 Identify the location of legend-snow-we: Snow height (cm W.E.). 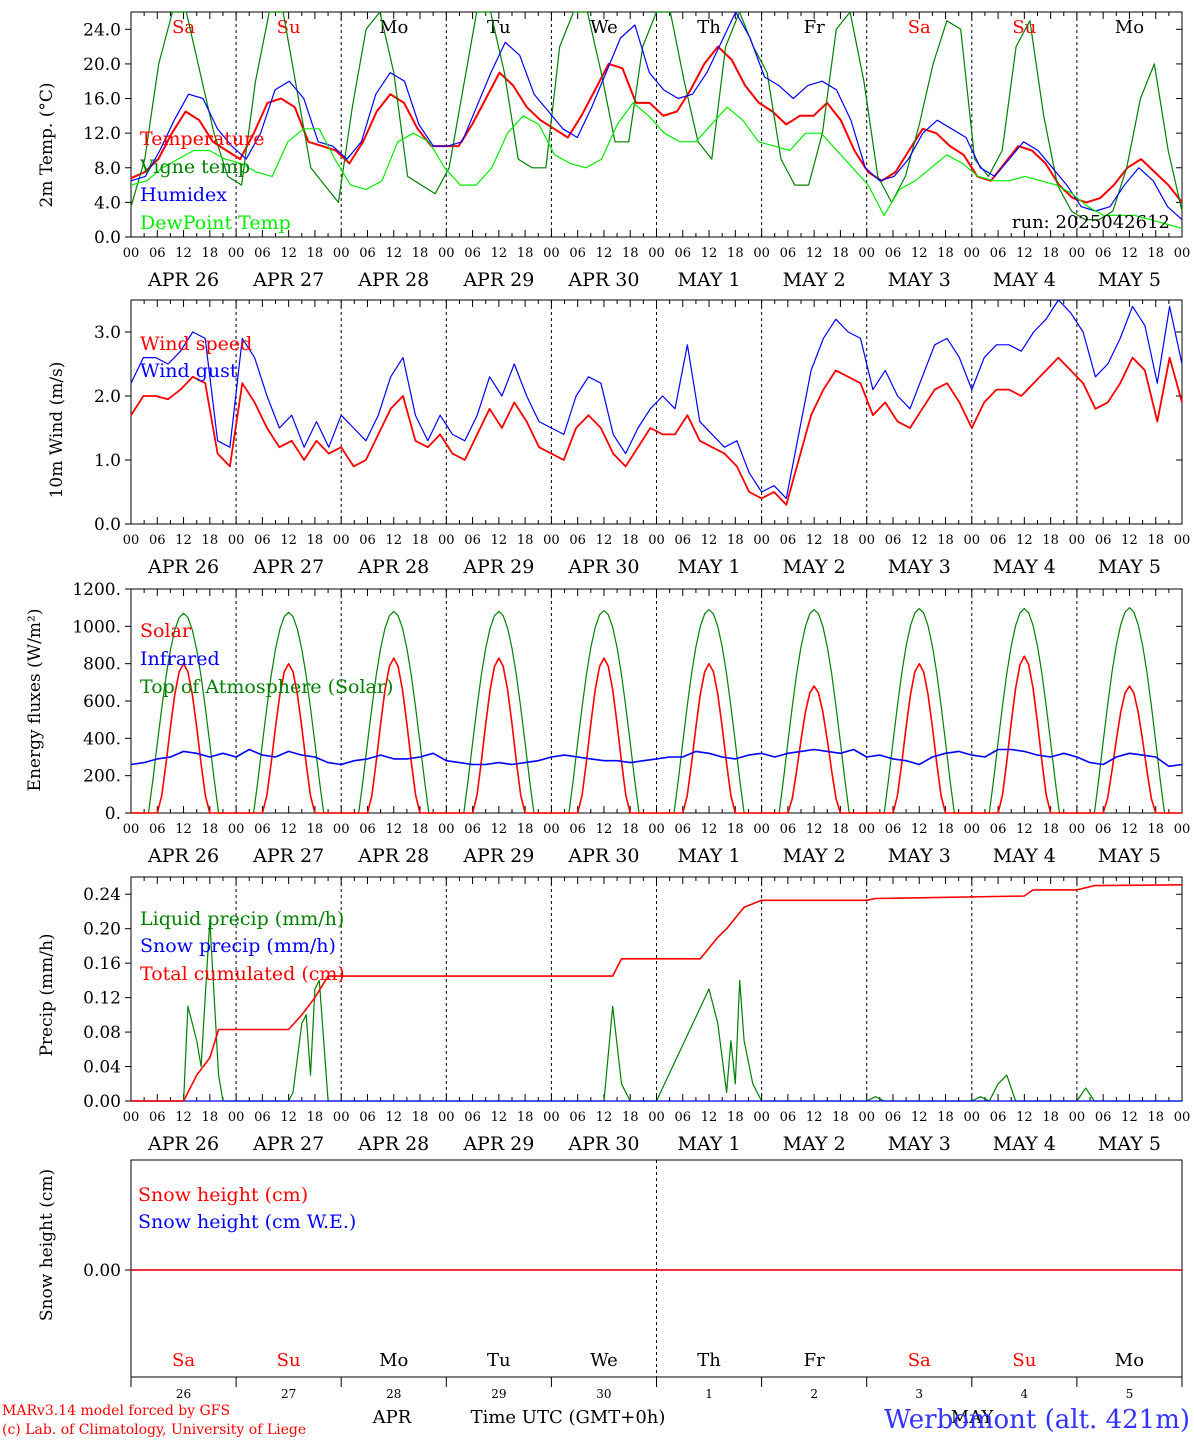
(247, 1222).